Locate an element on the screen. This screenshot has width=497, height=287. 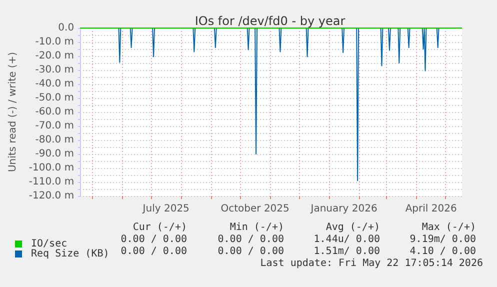
y-tick-label: -120.0 m is located at coordinates (51, 196).